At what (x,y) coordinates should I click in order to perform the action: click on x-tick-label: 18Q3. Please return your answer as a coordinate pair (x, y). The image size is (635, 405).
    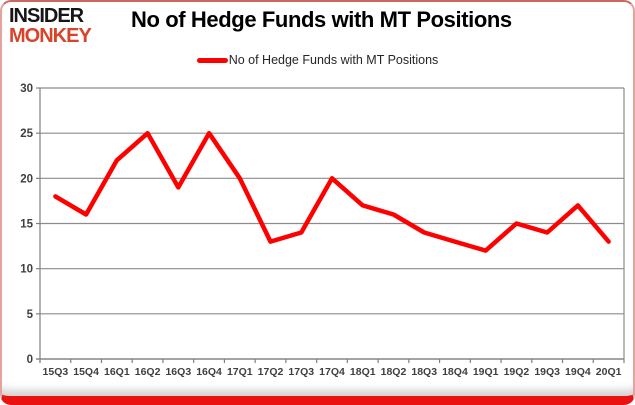
    Looking at the image, I should click on (424, 372).